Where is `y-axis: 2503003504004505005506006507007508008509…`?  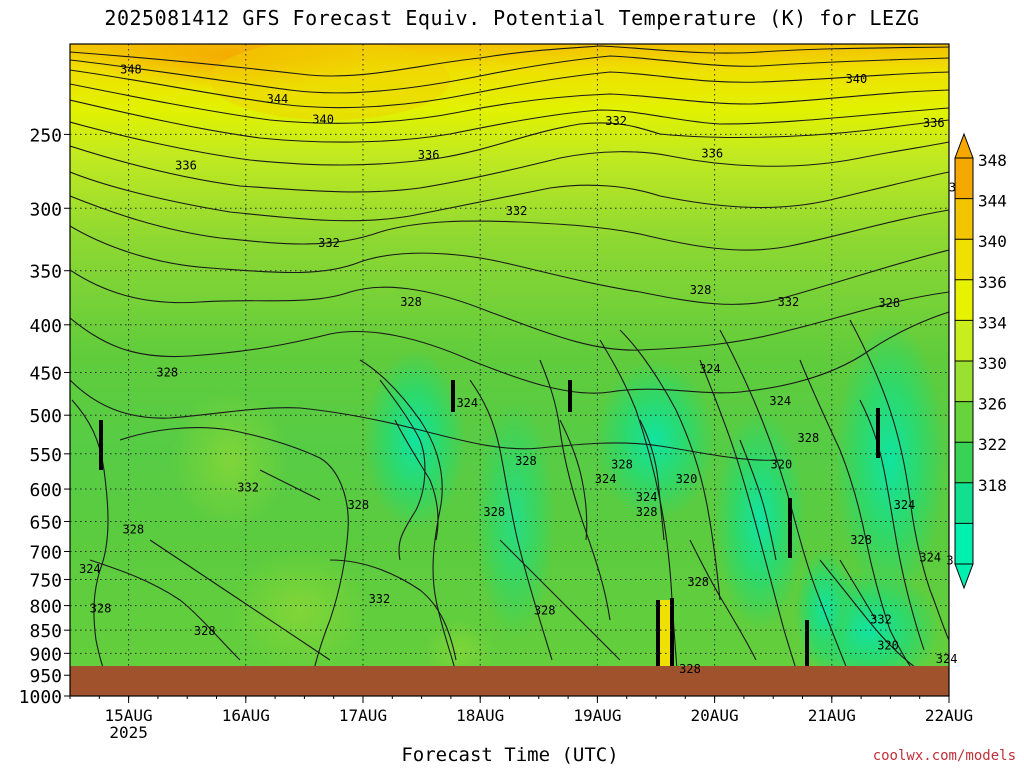 y-axis: 2503003504004505005506006507007508008509… is located at coordinates (44, 416).